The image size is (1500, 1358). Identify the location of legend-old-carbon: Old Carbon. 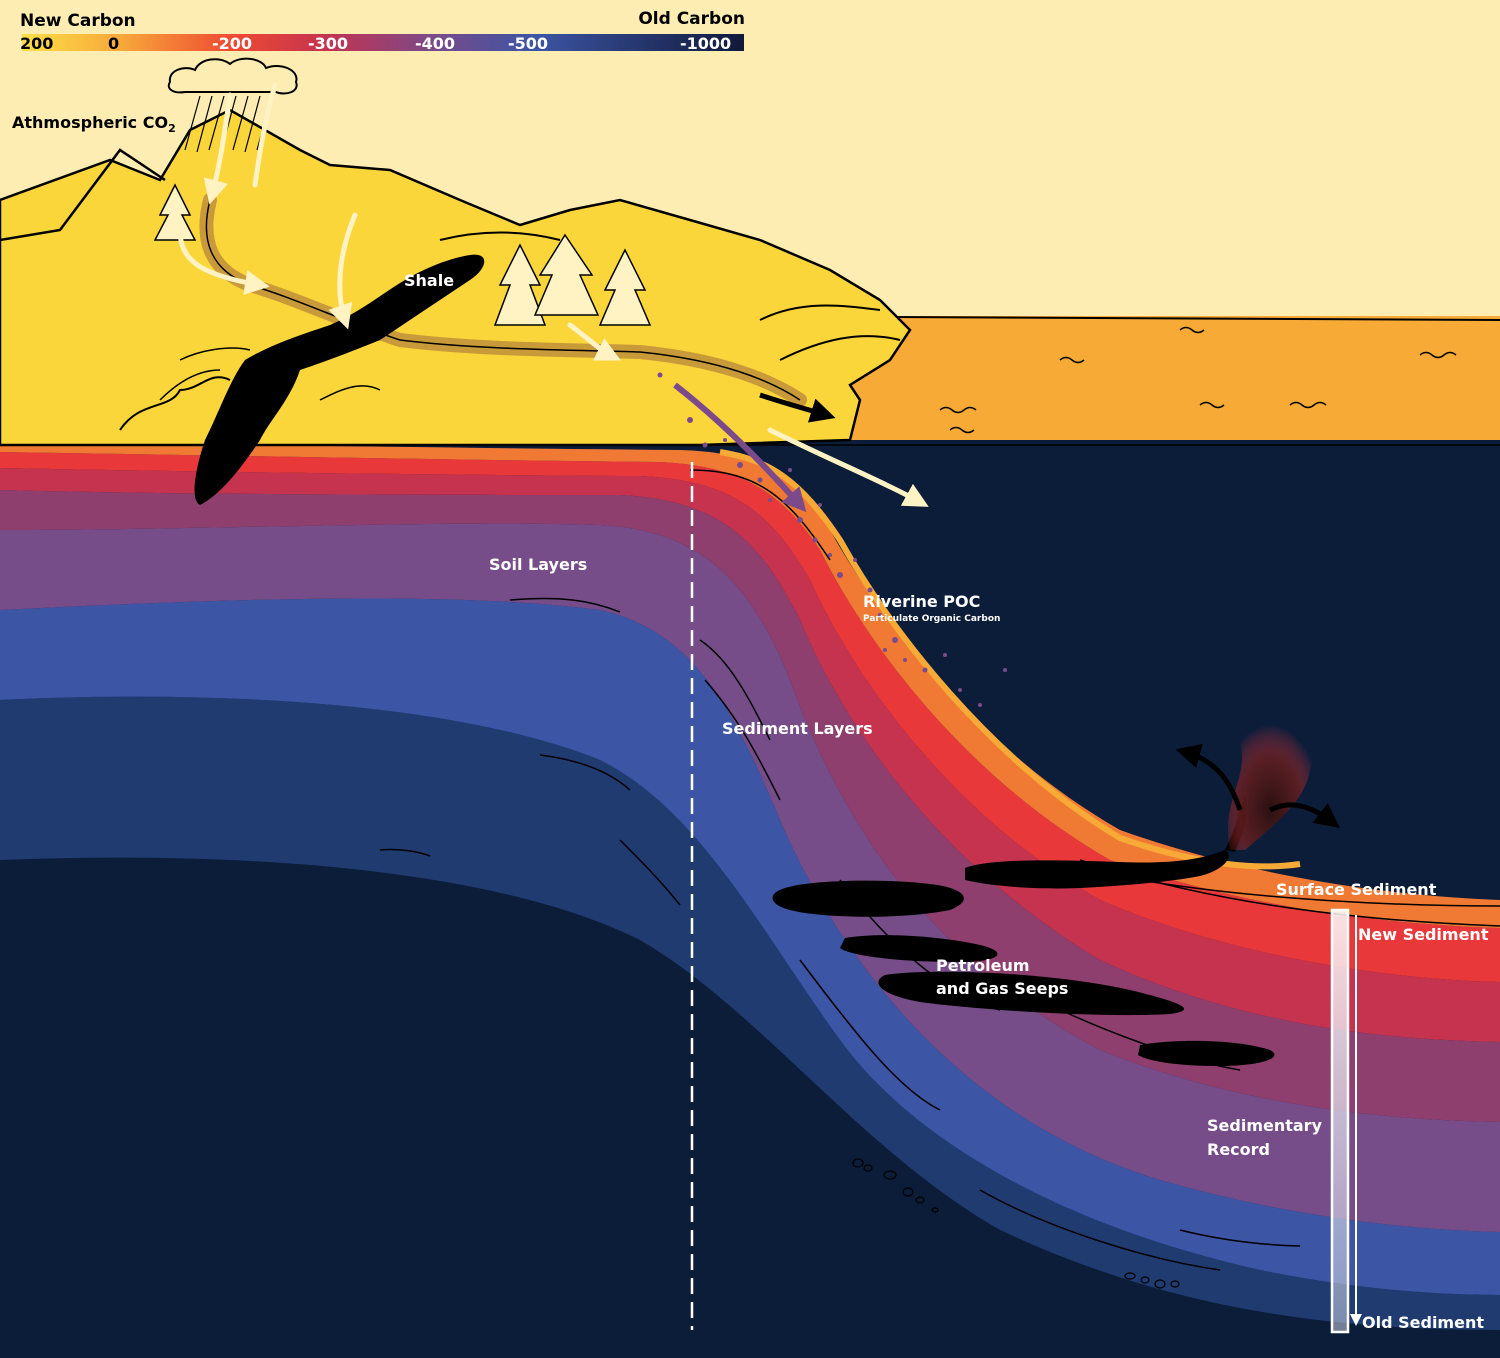
(691, 19).